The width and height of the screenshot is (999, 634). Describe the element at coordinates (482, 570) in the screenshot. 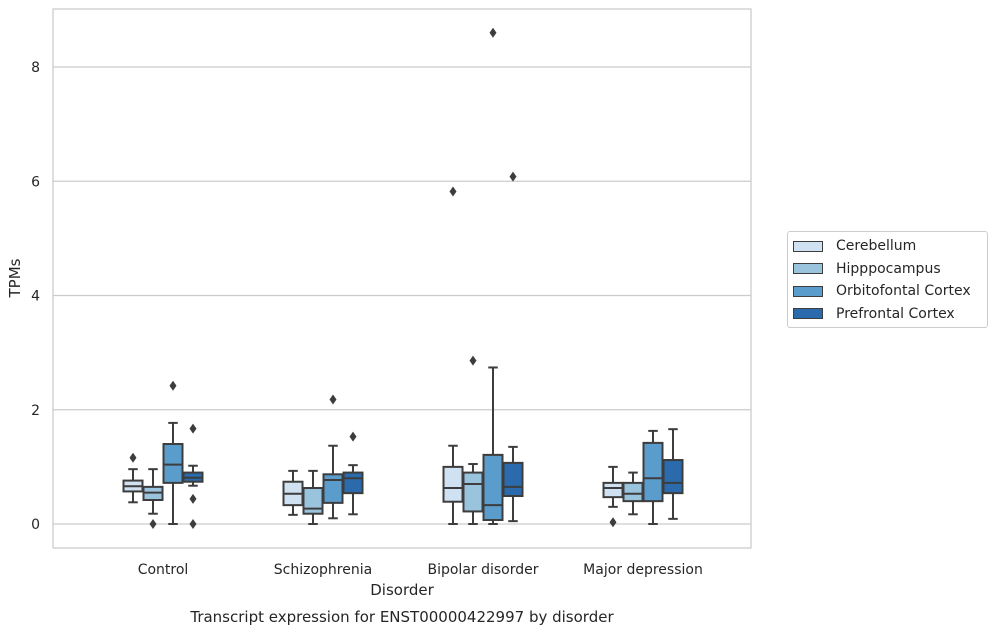

I see `x-tick-label: Bipolar disorder` at that location.